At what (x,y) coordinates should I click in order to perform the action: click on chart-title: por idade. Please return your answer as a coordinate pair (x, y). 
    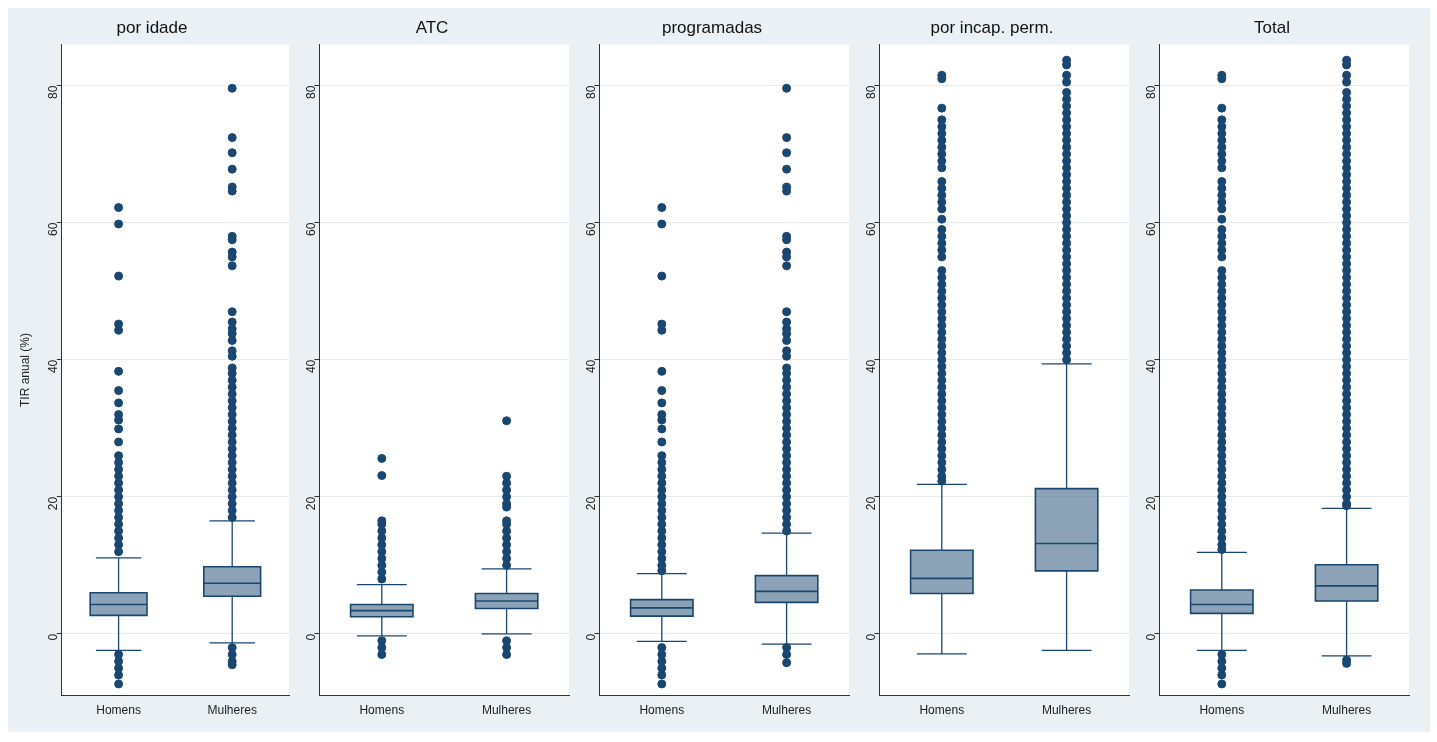
    Looking at the image, I should click on (152, 27).